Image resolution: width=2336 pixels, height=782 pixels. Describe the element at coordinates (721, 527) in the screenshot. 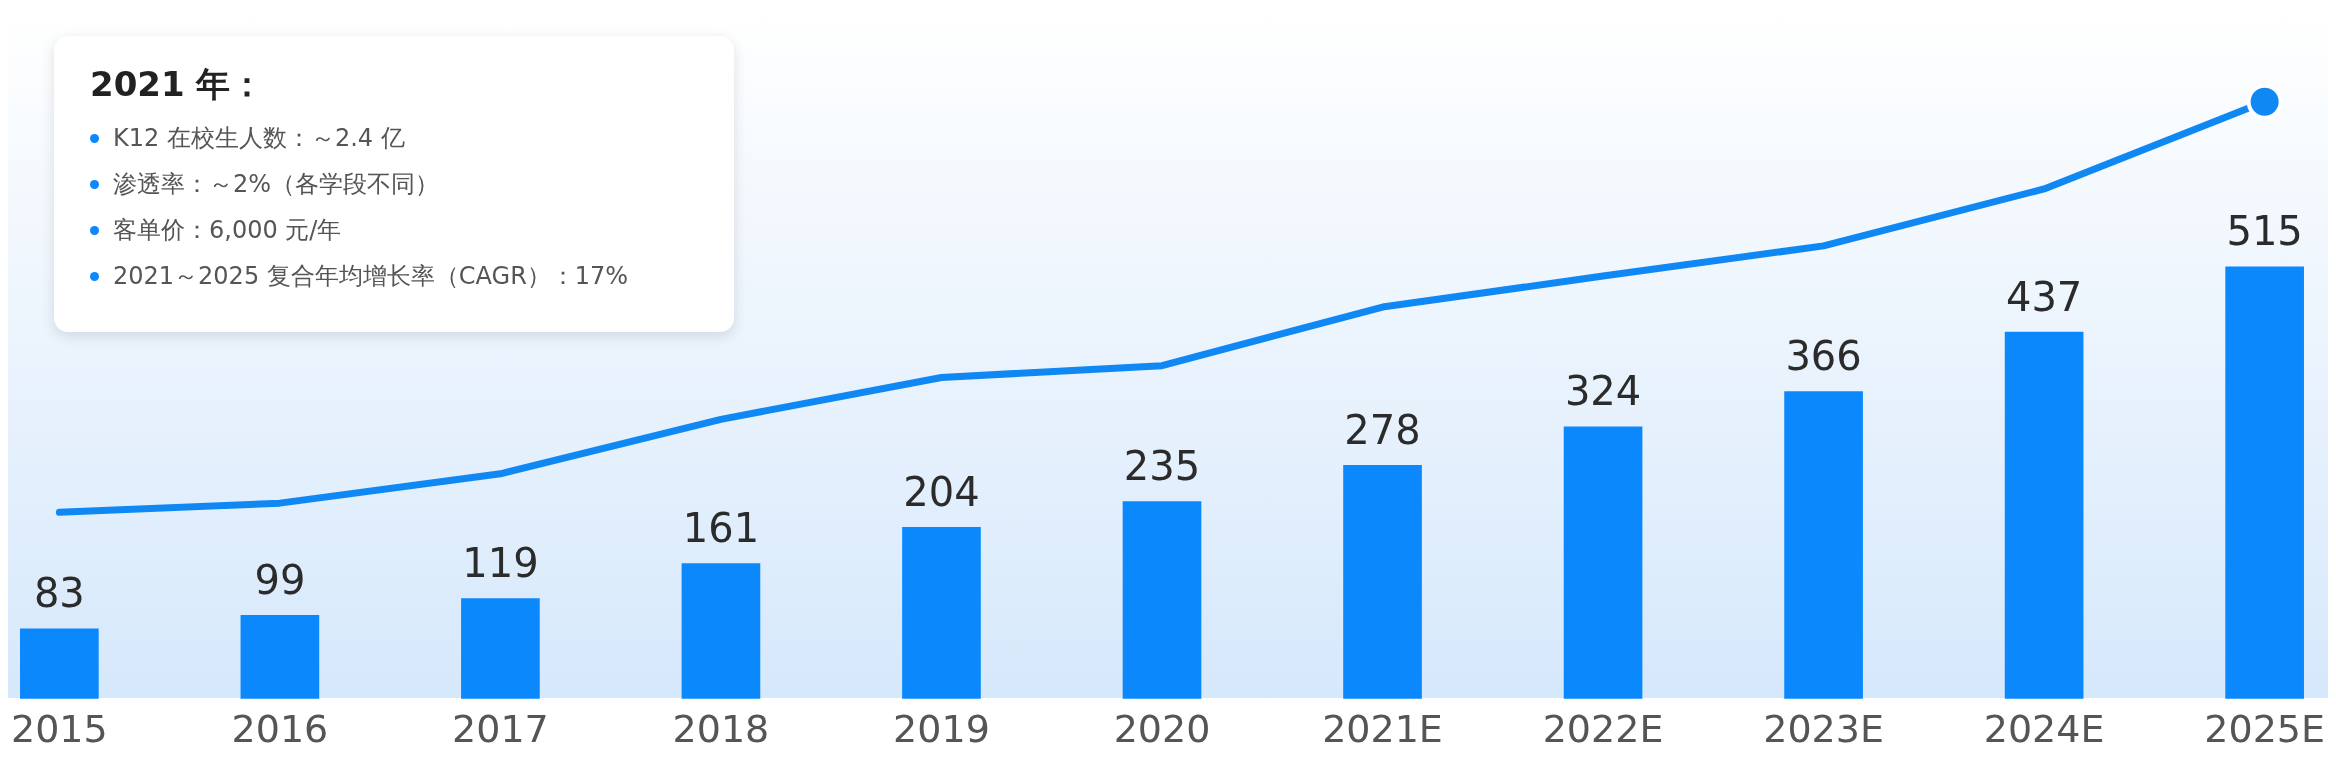

I see `data-label: 161` at that location.